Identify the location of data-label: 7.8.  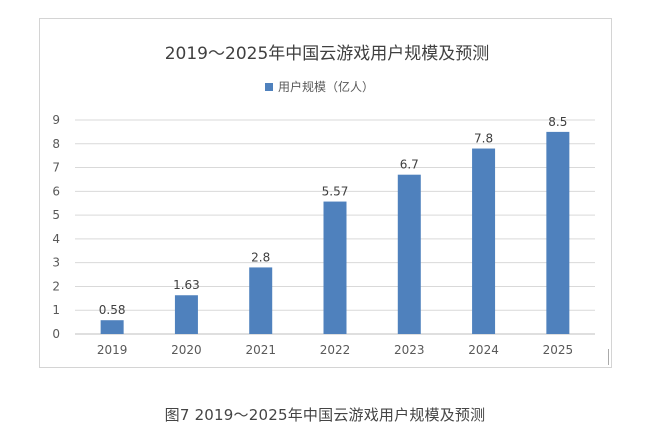
(483, 139).